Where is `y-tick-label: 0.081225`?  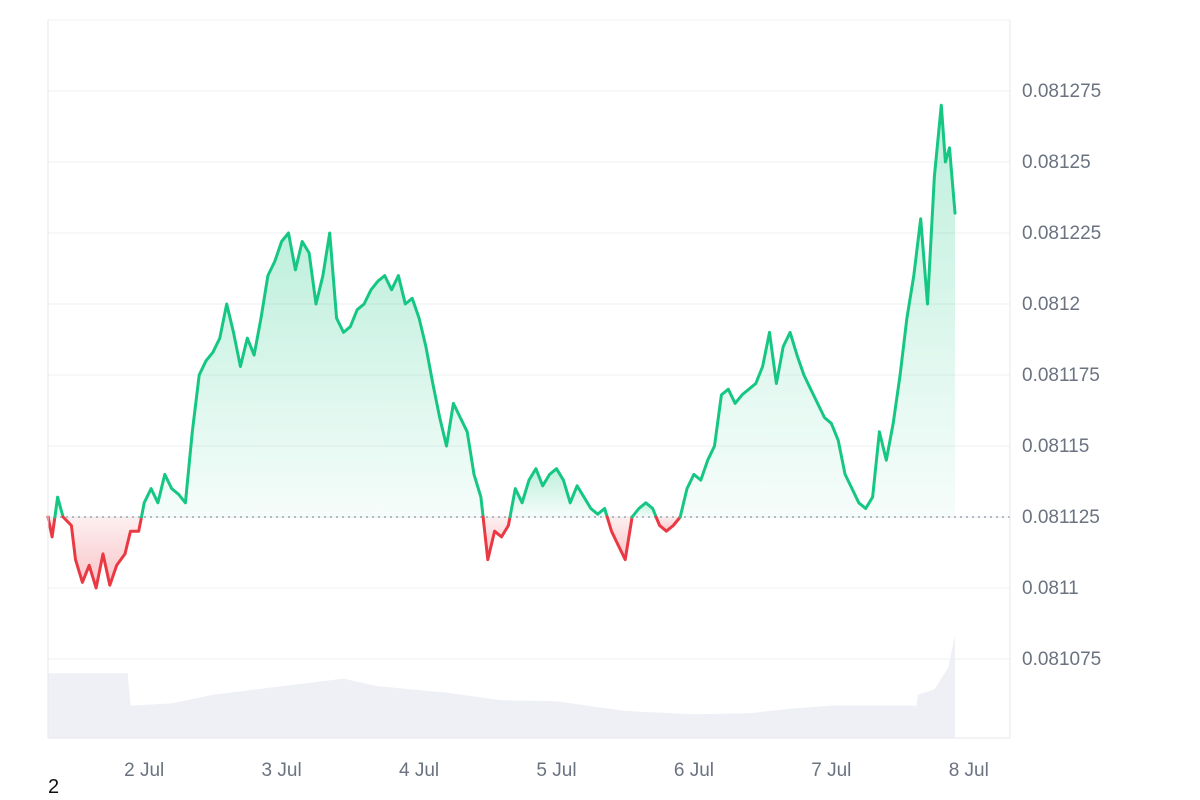 y-tick-label: 0.081225 is located at coordinates (1061, 233).